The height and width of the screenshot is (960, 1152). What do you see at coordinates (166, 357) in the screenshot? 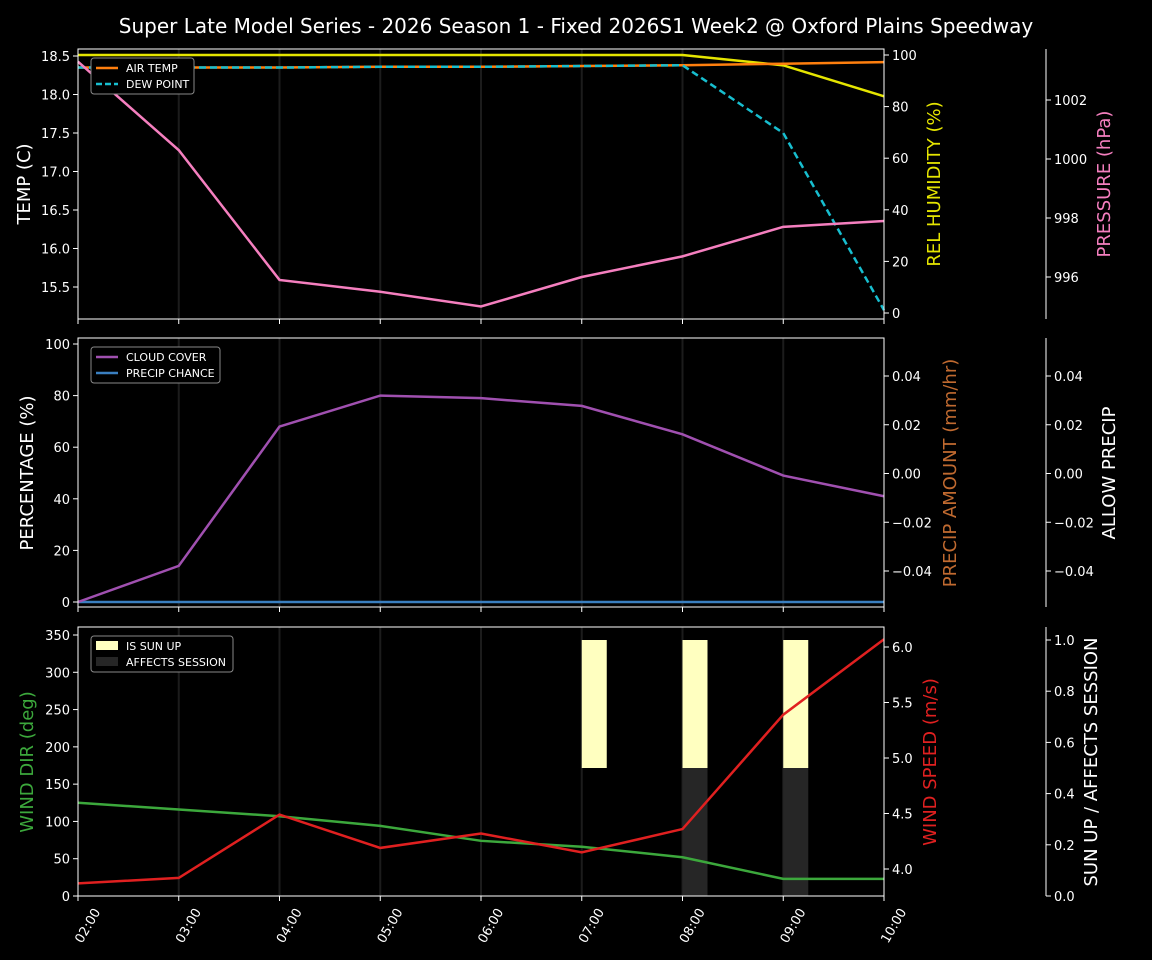
I see `legend-label: CLOUD COVER` at bounding box center [166, 357].